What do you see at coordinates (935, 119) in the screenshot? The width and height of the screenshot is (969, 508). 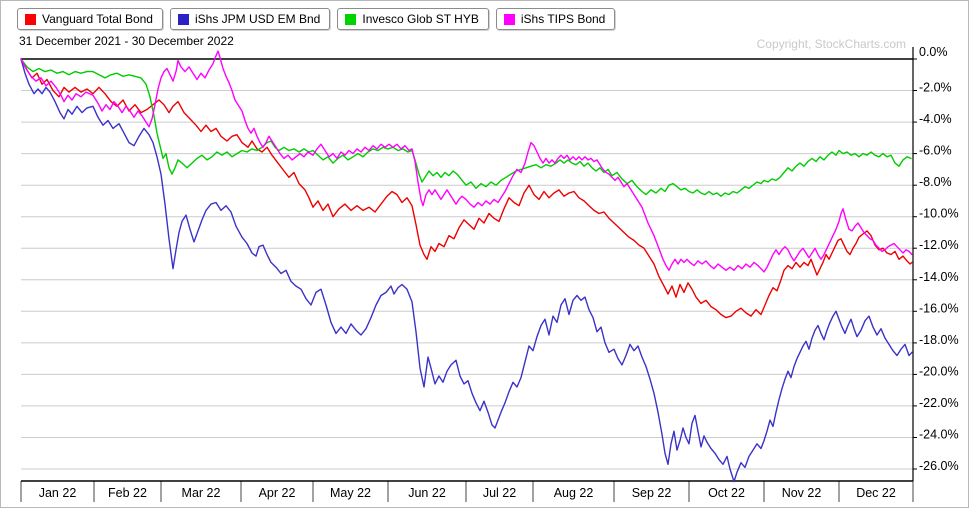 I see `y-axis-label: -4.0%` at bounding box center [935, 119].